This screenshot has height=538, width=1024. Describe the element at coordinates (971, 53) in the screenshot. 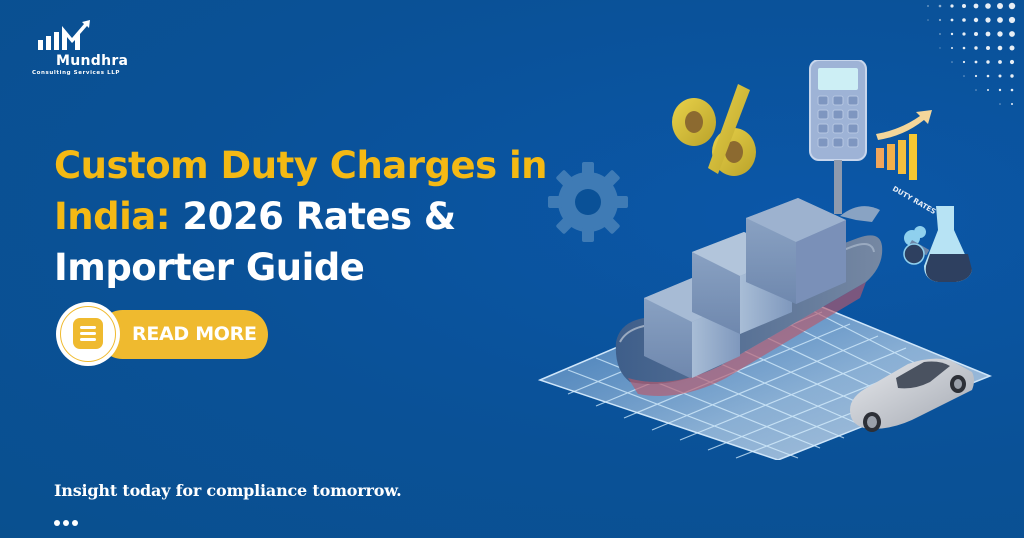

I see `dot-pattern-decoration` at that location.